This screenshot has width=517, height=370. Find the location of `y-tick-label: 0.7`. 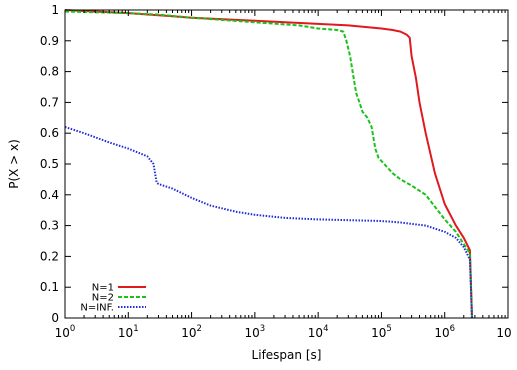

y-tick-label: 0.7 is located at coordinates (49, 102).